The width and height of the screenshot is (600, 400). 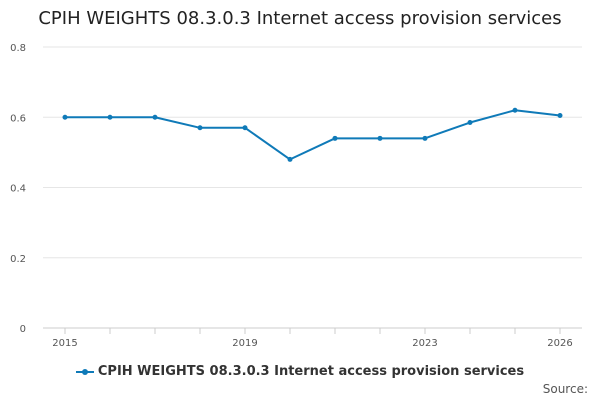 I want to click on x-tick-label: 2026, so click(x=559, y=343).